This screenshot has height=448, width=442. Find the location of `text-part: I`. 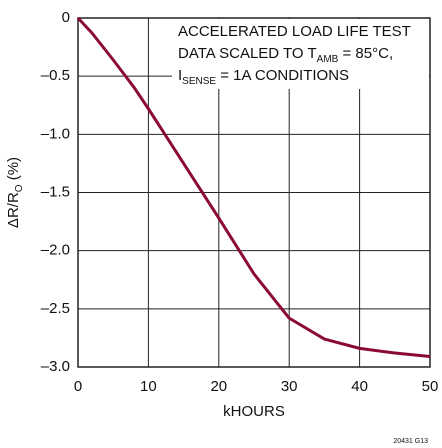

text-part: I is located at coordinates (180, 75).